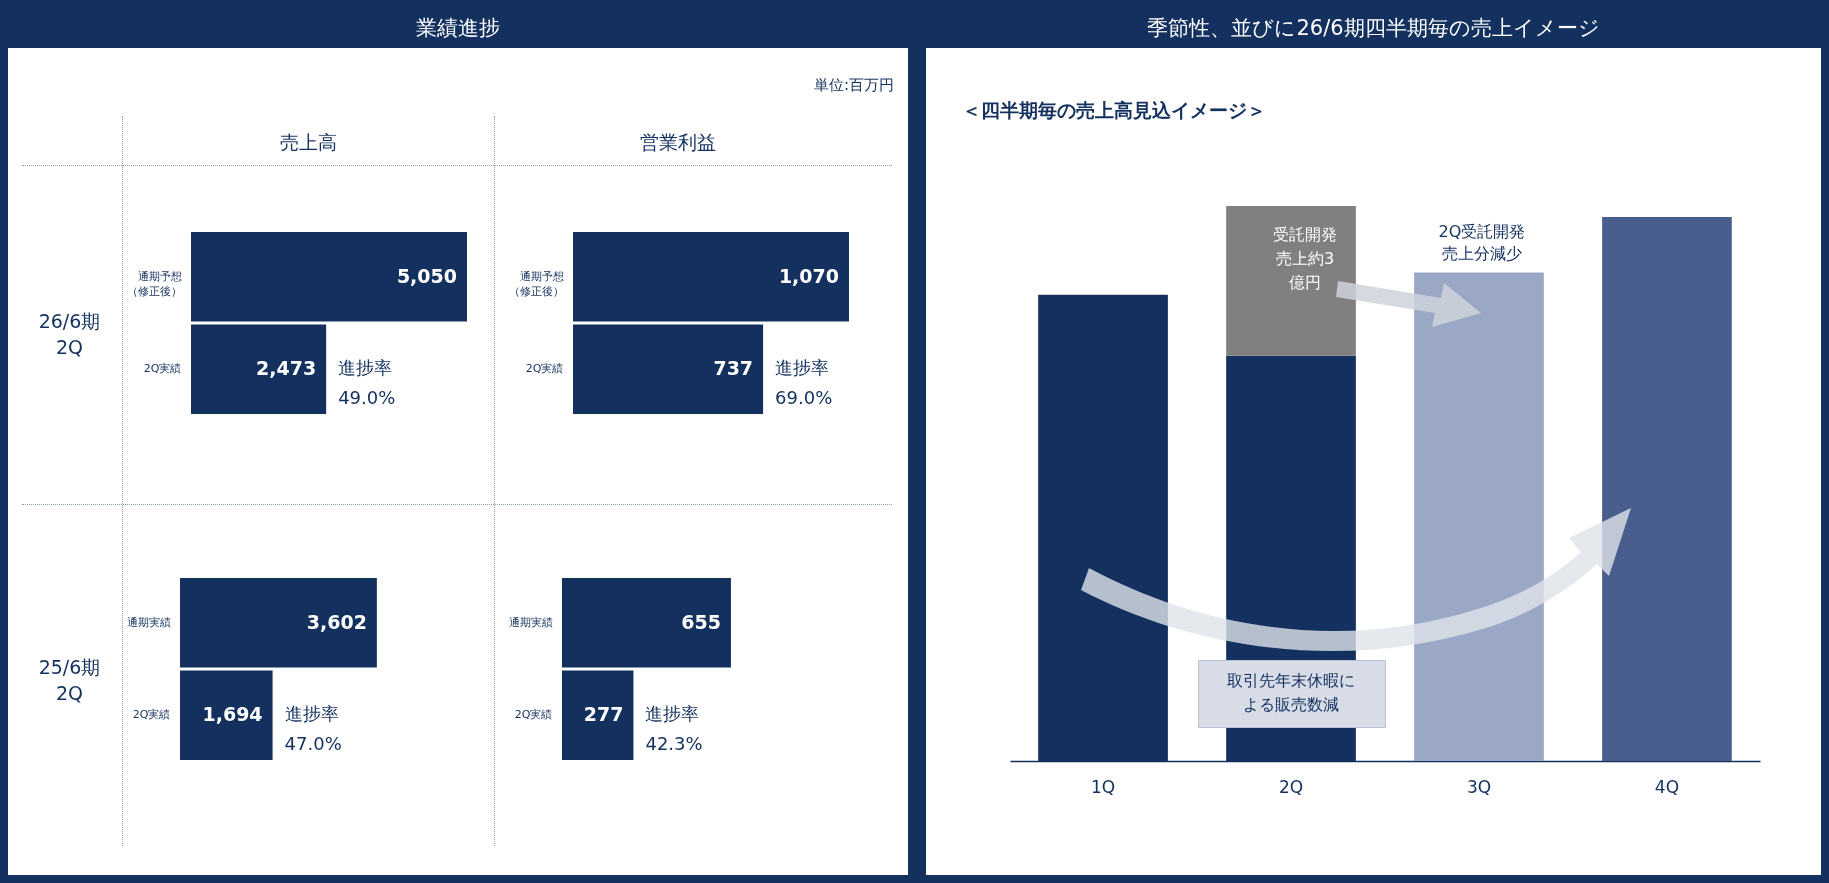 Image resolution: width=1829 pixels, height=883 pixels. I want to click on text: 営業利益, so click(678, 142).